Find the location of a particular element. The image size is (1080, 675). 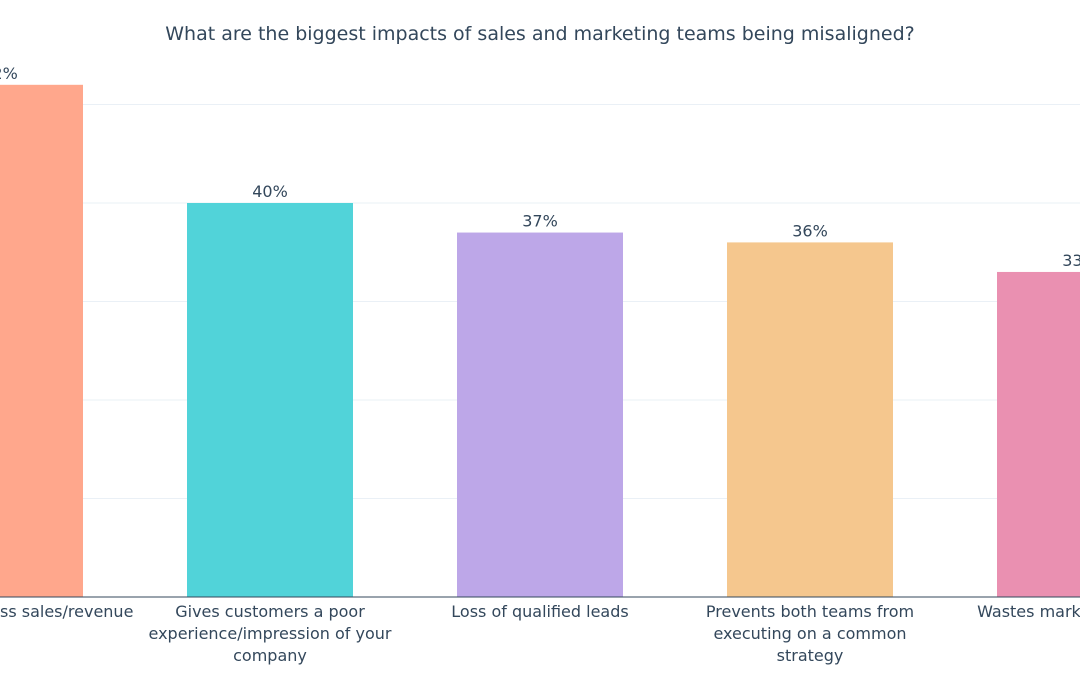

category-label-line: Costs the business sales/revenue is located at coordinates (66, 611).